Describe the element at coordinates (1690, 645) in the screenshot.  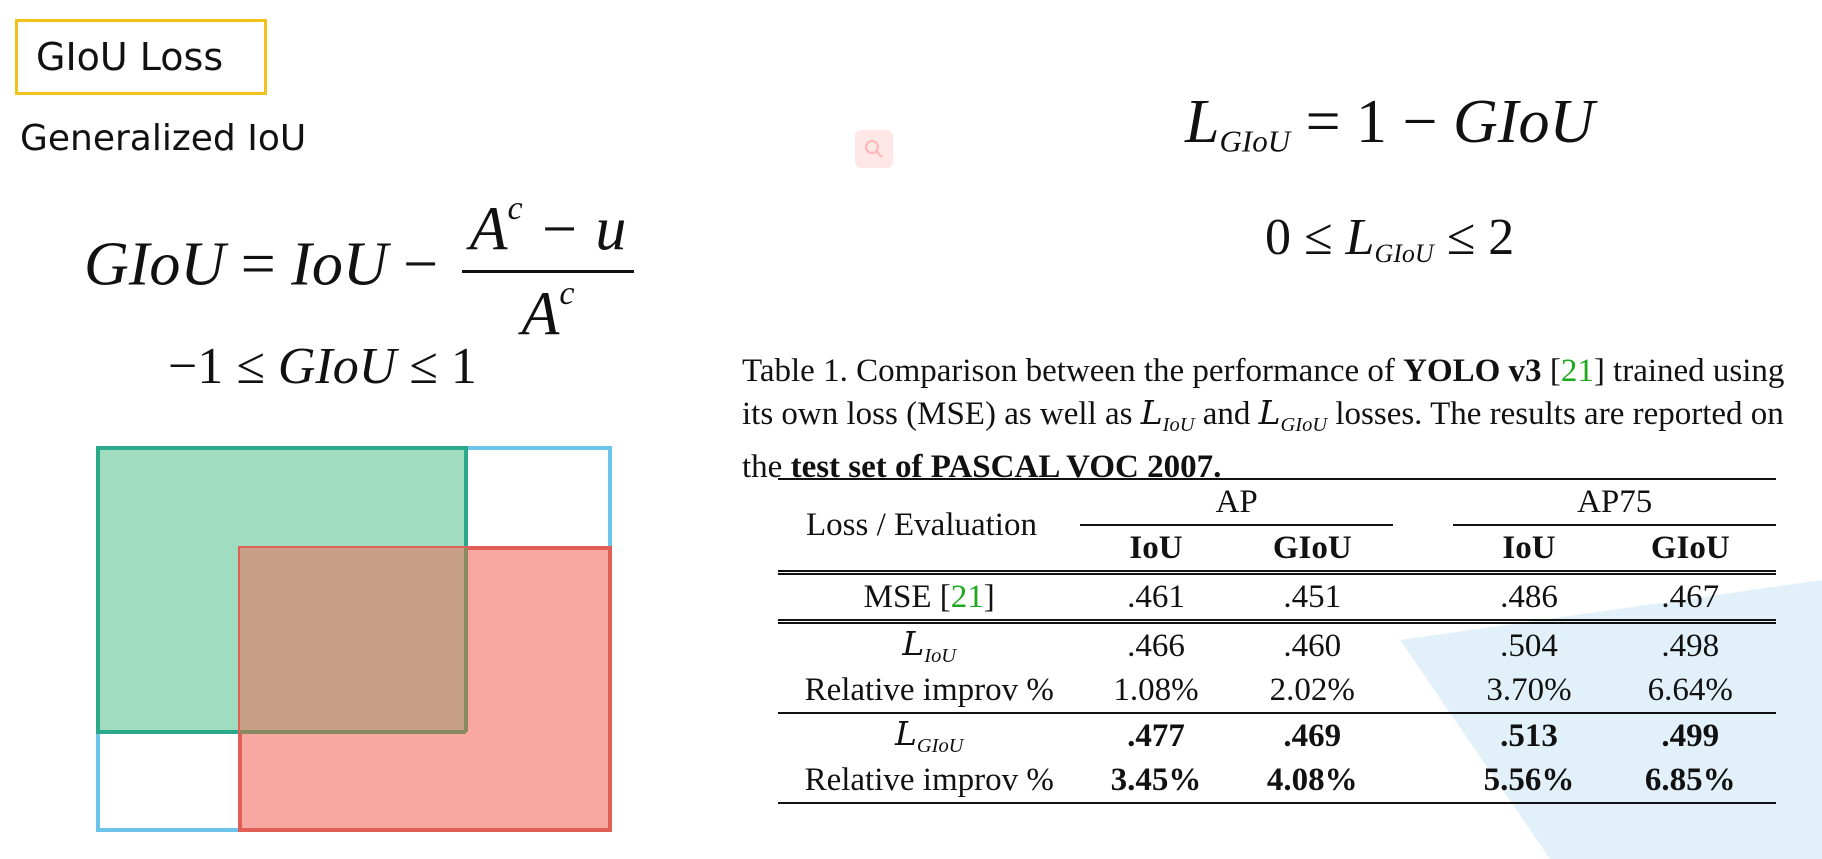
I see `table-cell: .498` at that location.